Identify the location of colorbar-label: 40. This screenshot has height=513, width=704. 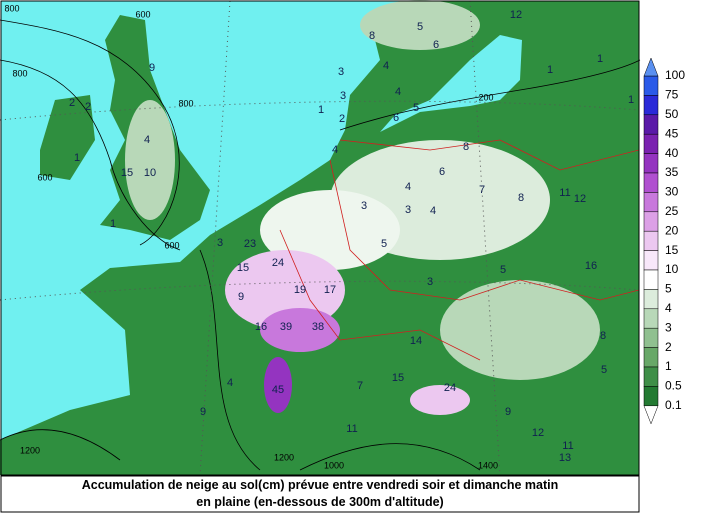
(672, 153).